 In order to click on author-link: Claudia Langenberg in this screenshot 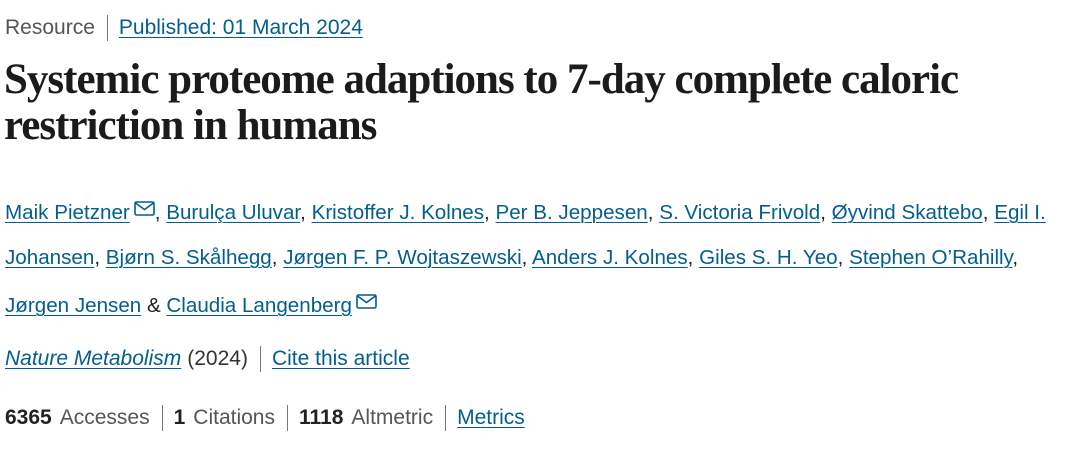, I will do `click(259, 305)`.